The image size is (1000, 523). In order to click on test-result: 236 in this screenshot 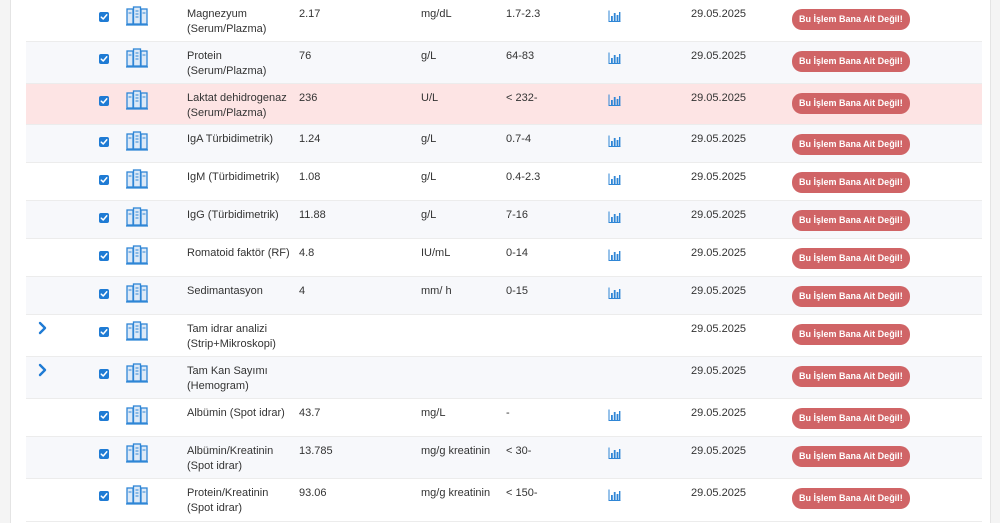, I will do `click(308, 98)`.